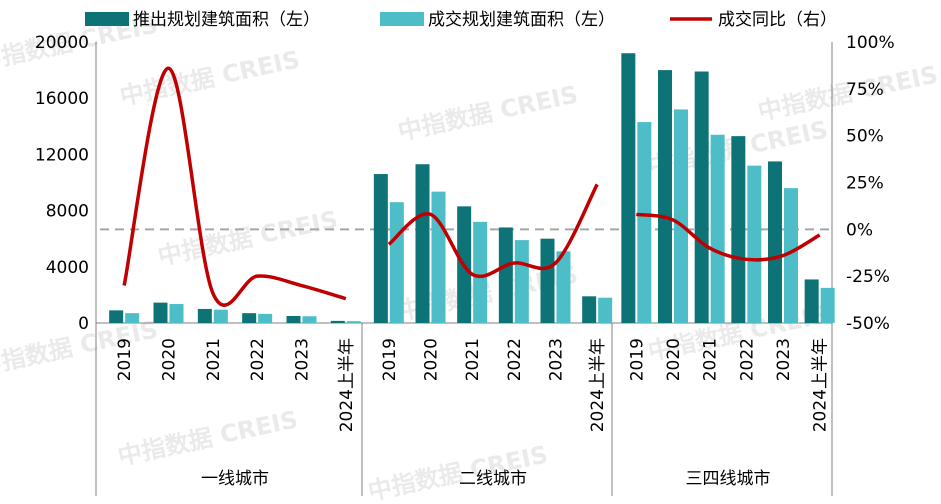 Image resolution: width=941 pixels, height=504 pixels. What do you see at coordinates (859, 230) in the screenshot?
I see `right-tick-label: 0%` at bounding box center [859, 230].